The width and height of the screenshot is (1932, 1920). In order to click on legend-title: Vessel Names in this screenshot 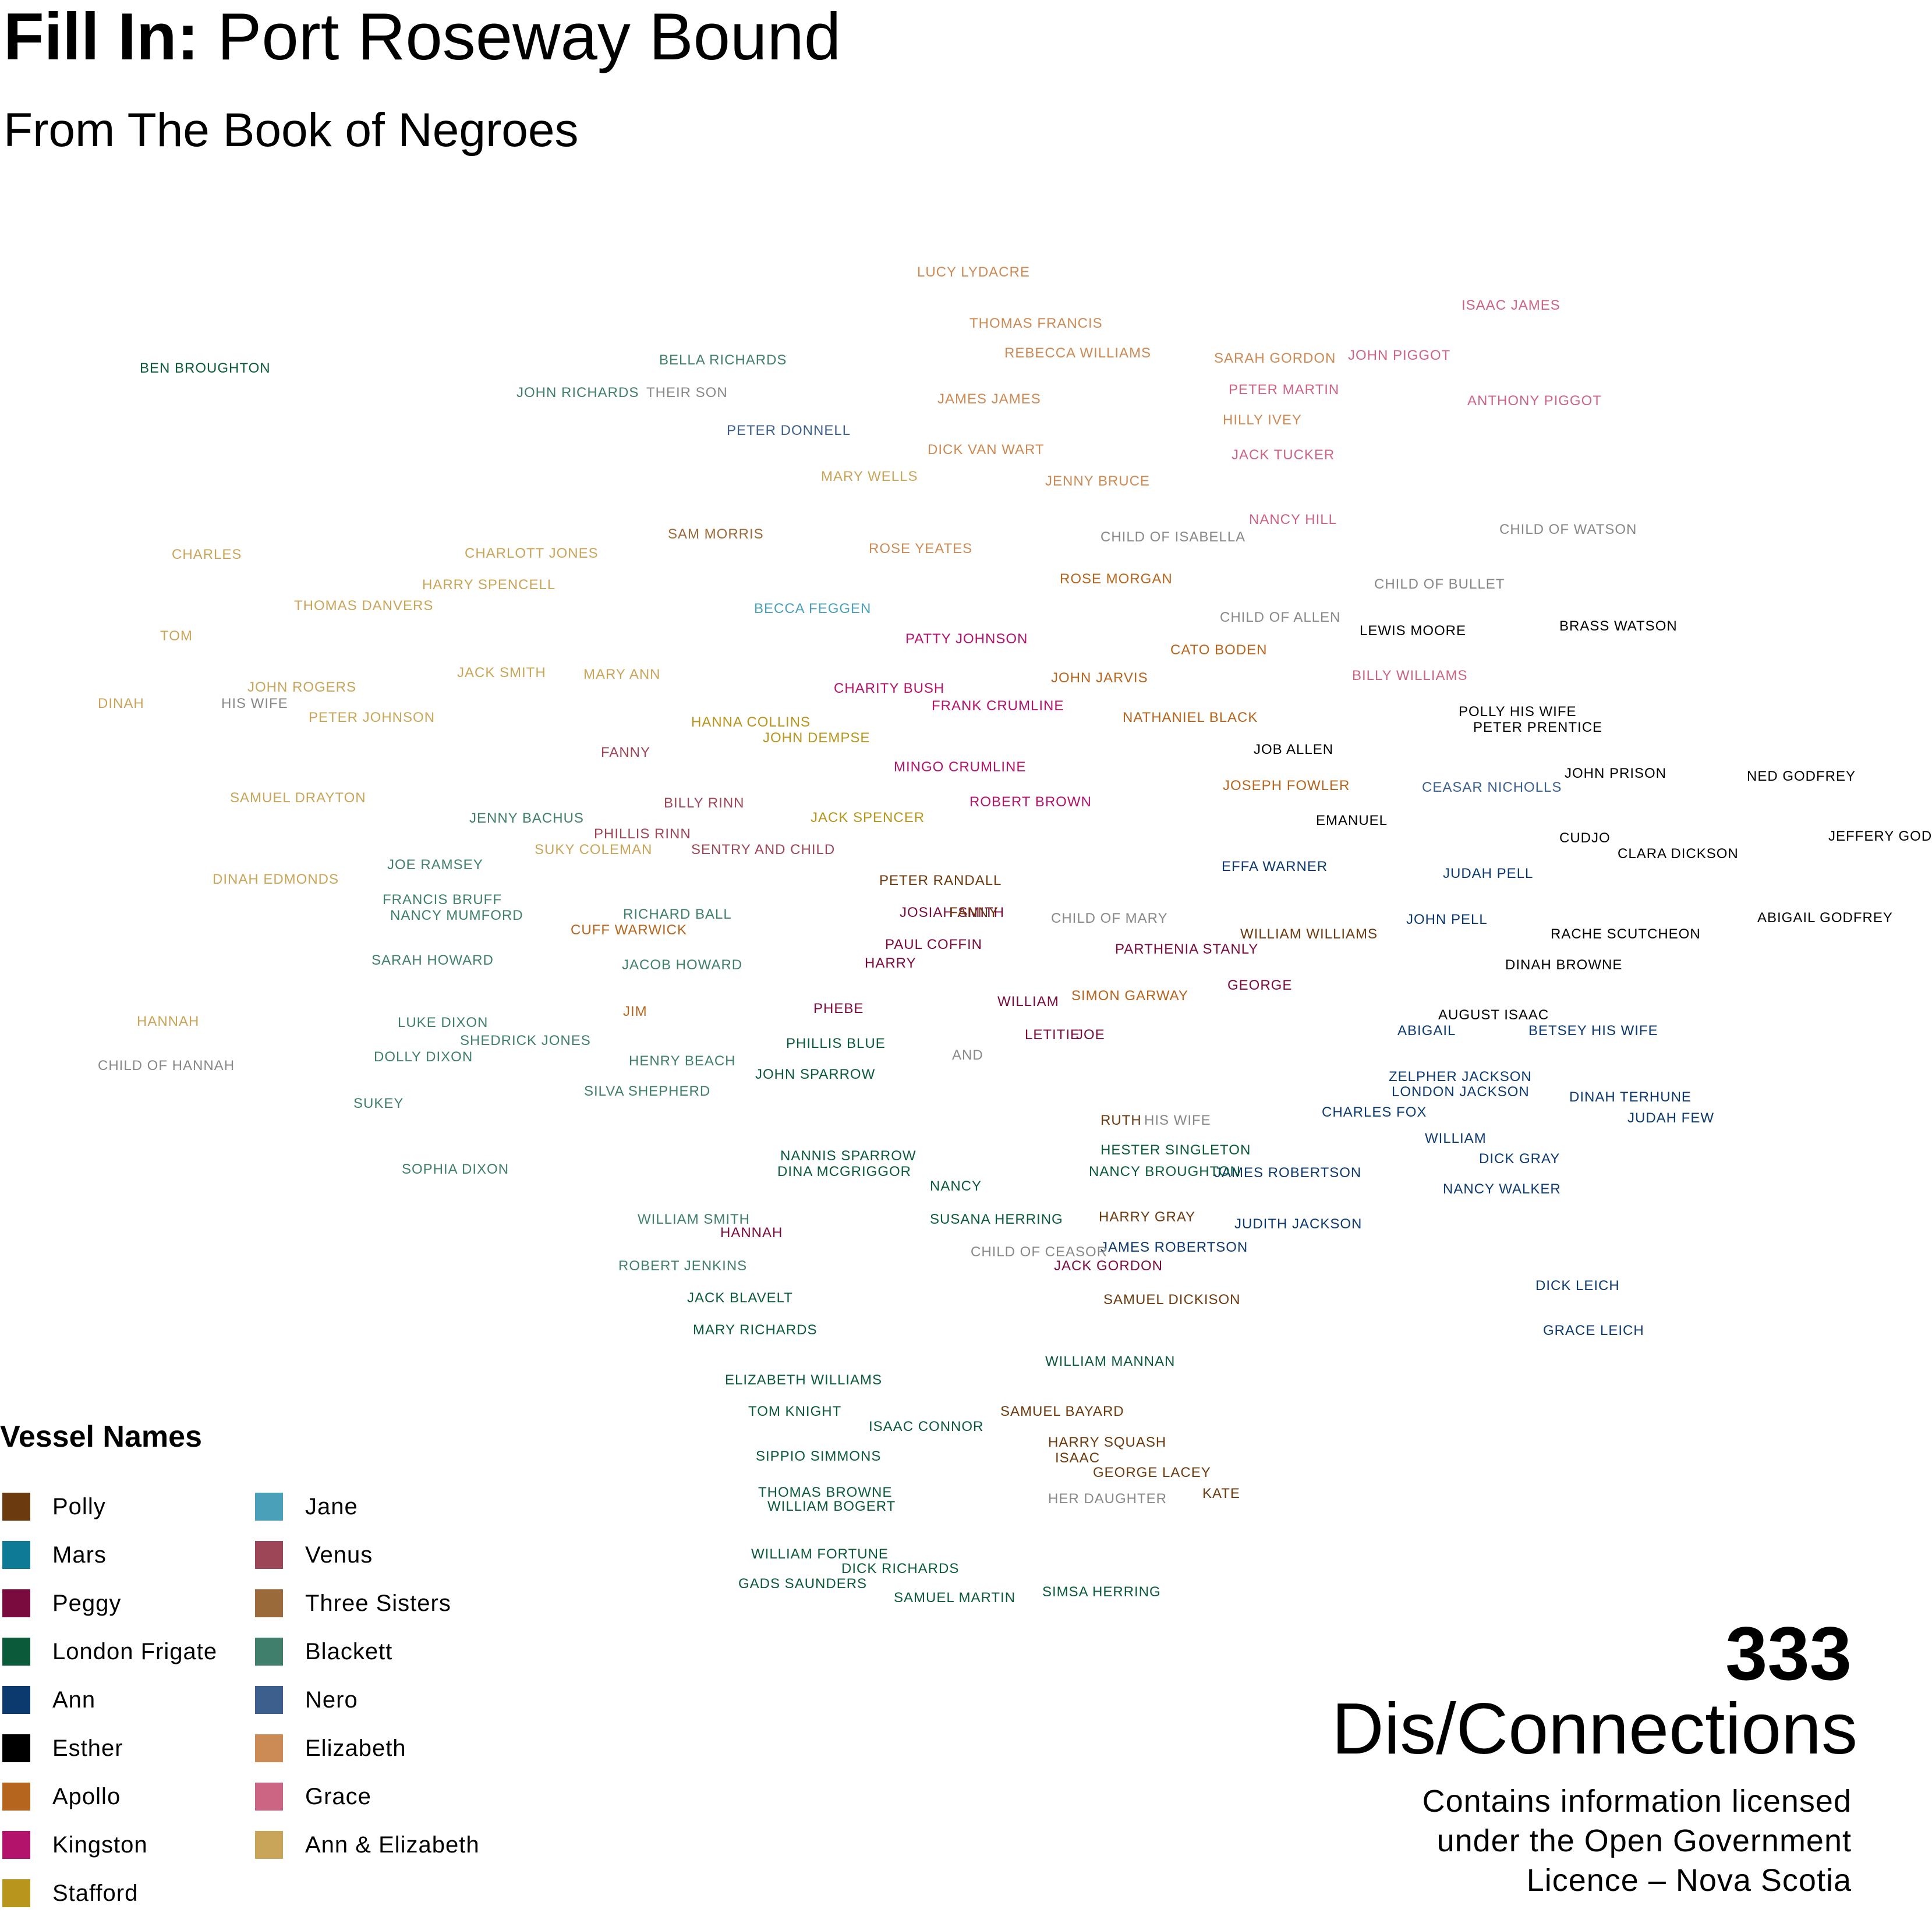, I will do `click(101, 1437)`.